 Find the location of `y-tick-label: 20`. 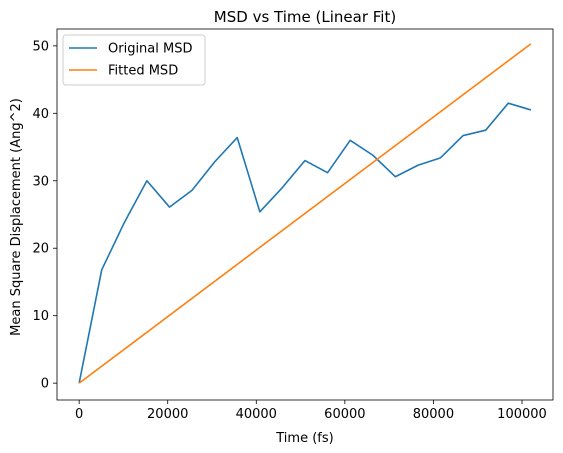

y-tick-label: 20 is located at coordinates (40, 249).